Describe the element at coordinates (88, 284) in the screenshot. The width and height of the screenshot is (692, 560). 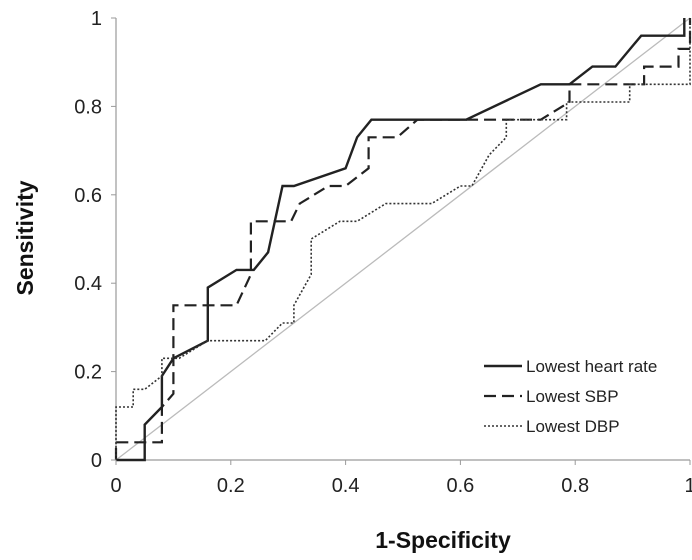
I see `y-tick-label: 0.4` at that location.